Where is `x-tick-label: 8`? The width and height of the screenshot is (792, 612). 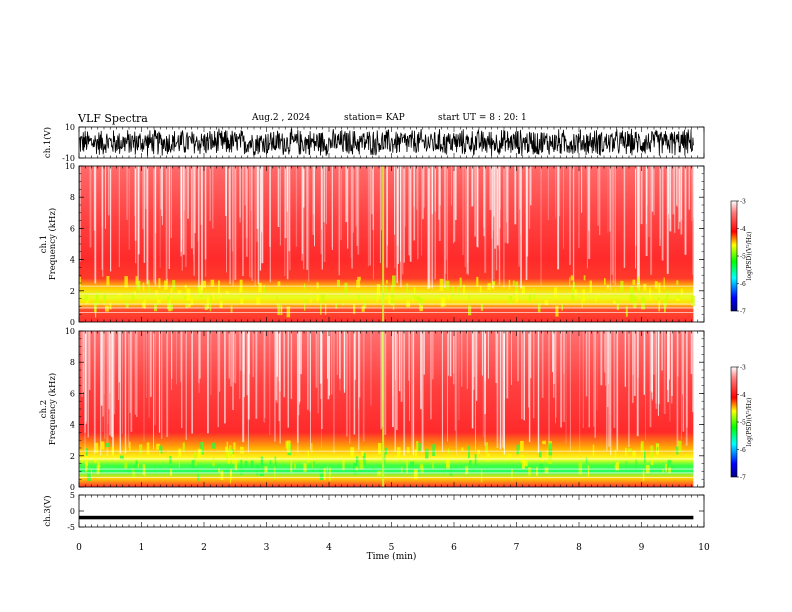
x-tick-label: 8 is located at coordinates (579, 548).